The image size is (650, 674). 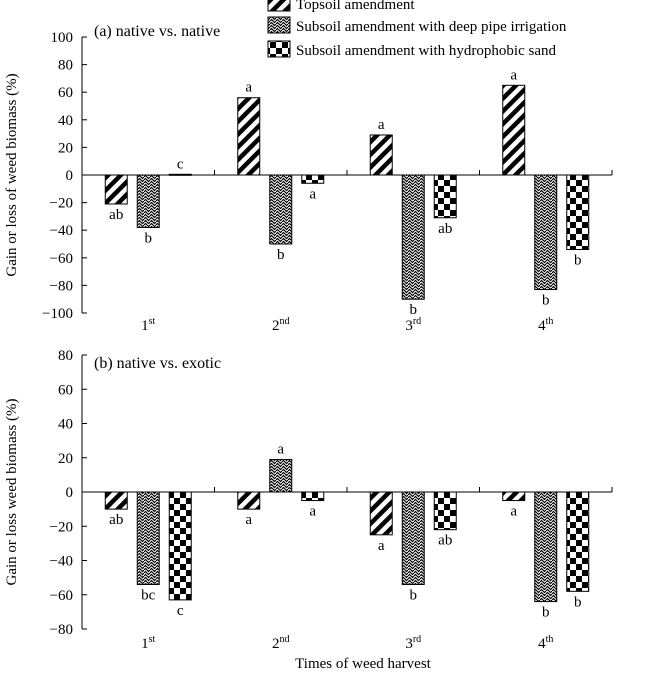 What do you see at coordinates (355, 6) in the screenshot?
I see `legend-label: Topsoil amendment` at bounding box center [355, 6].